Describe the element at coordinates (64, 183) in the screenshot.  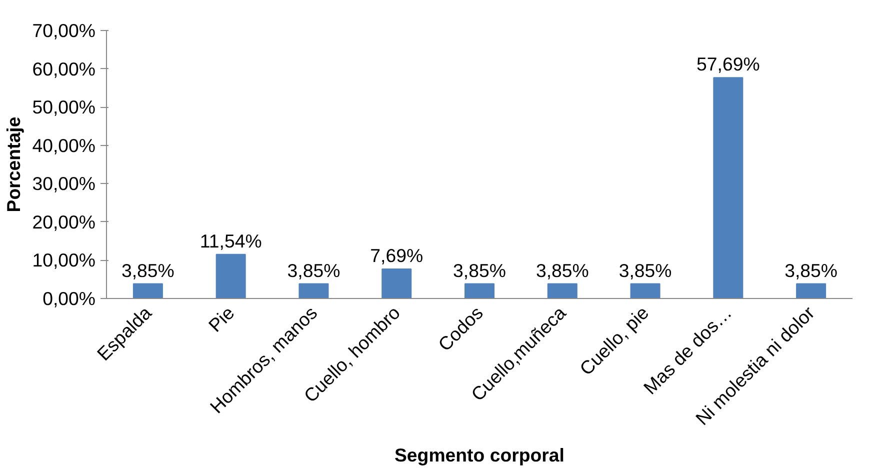
I see `y-tick-label: 30,00%` at that location.